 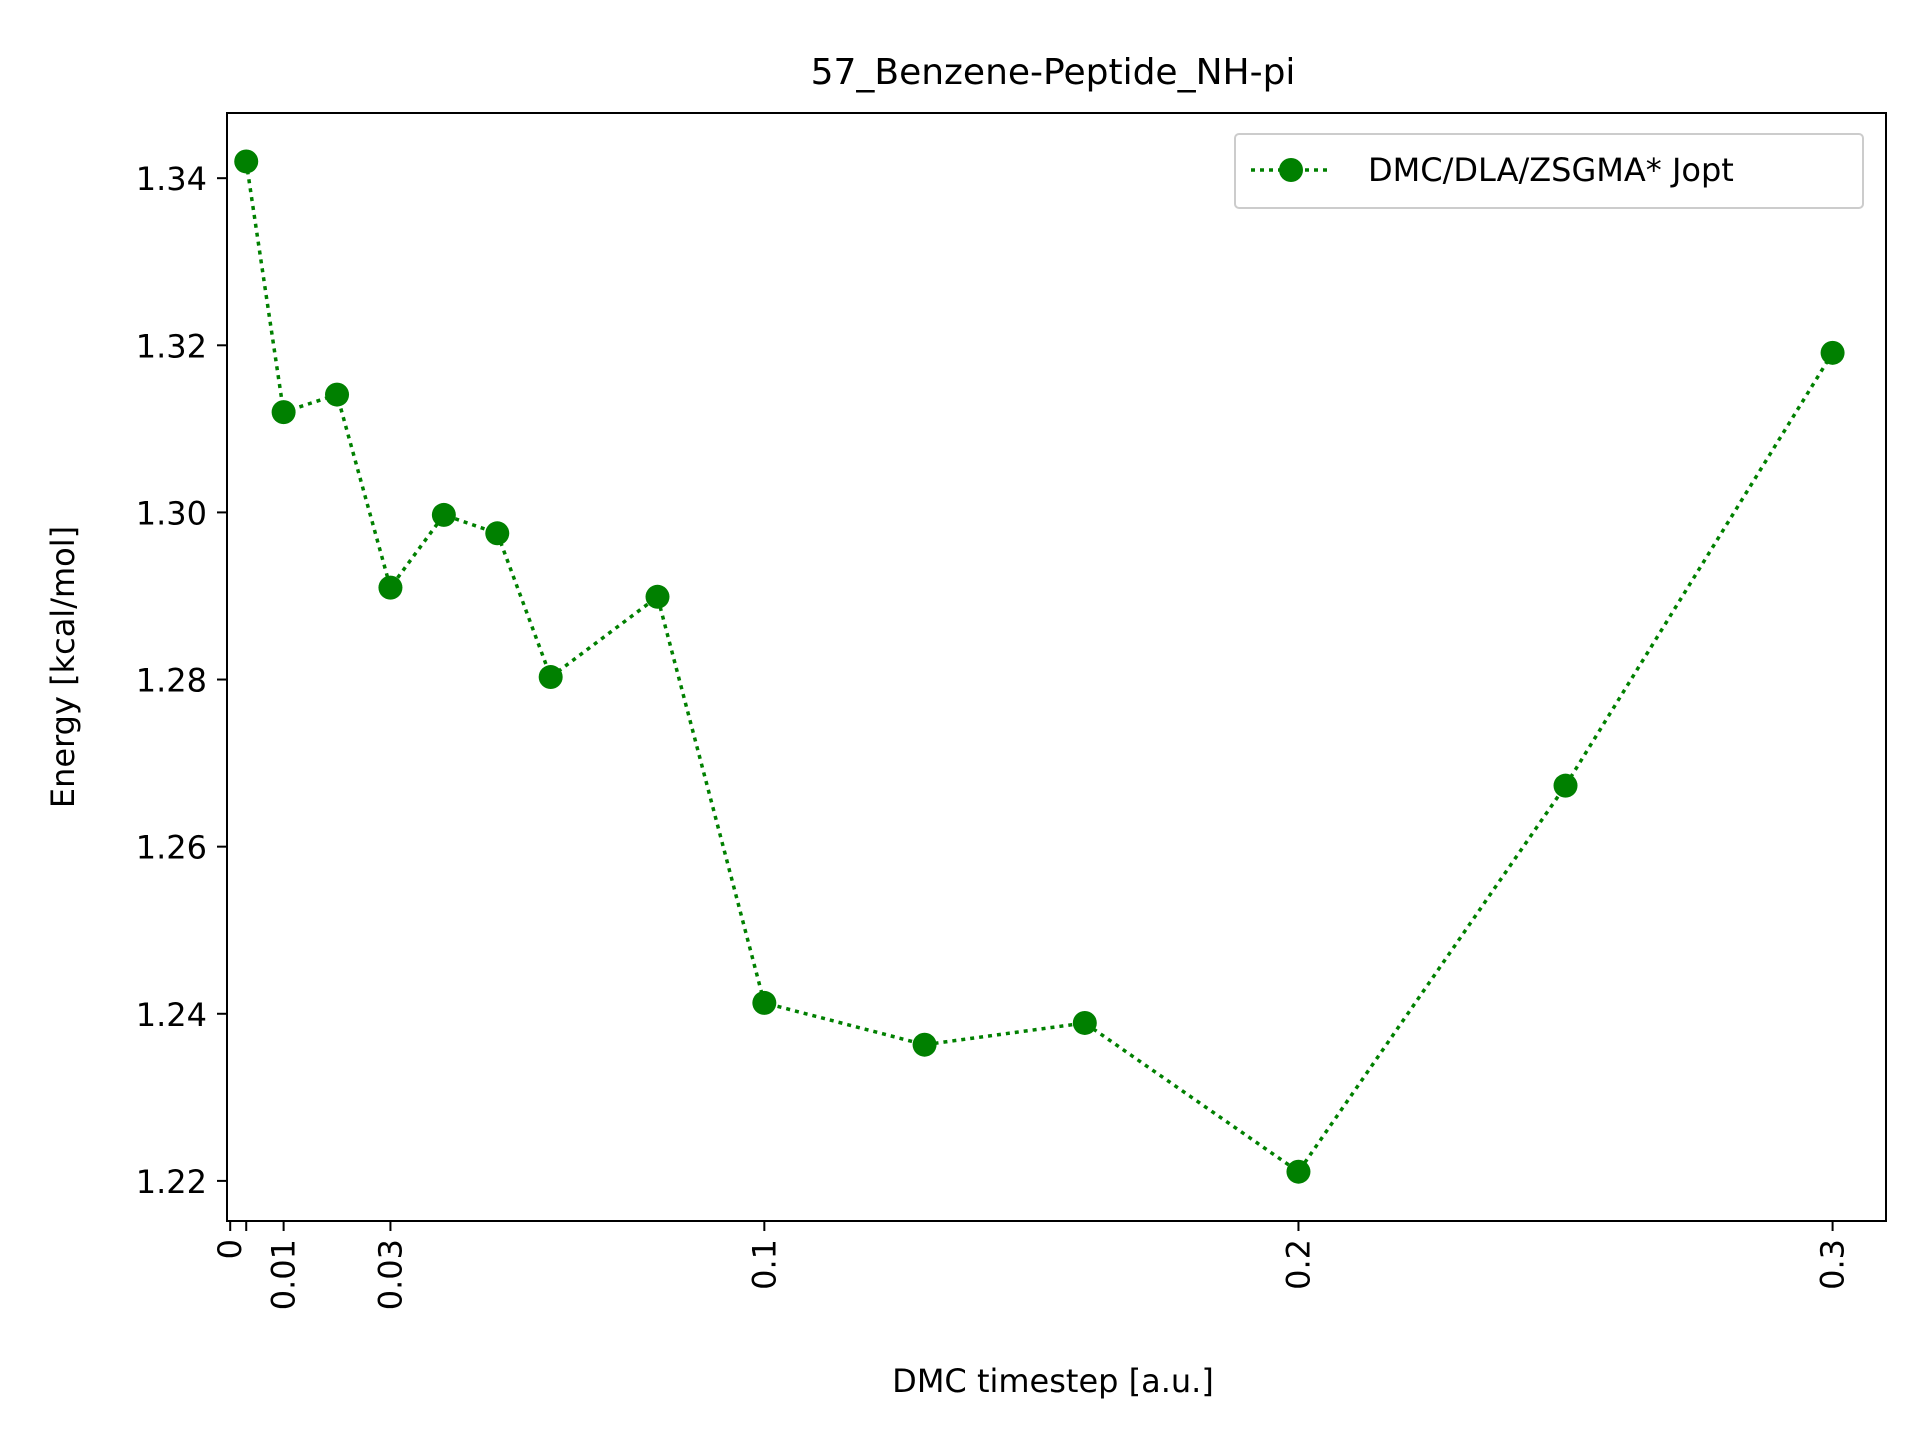 I want to click on y-tick-label: 1.34, so click(x=171, y=179).